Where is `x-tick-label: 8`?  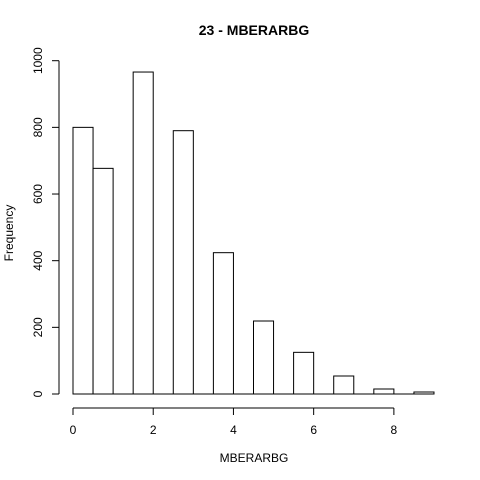 x-tick-label: 8 is located at coordinates (394, 430).